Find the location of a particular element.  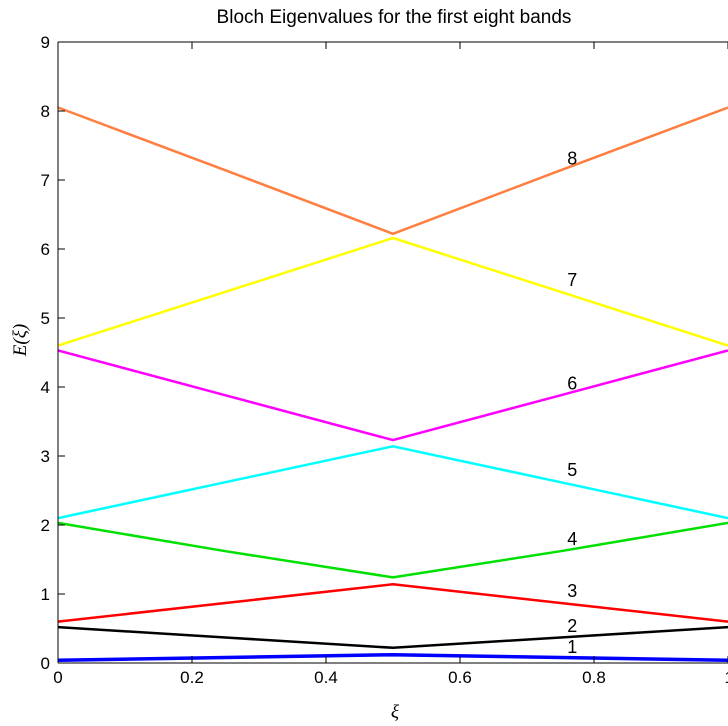

y-tick-label: 2 is located at coordinates (45, 525).